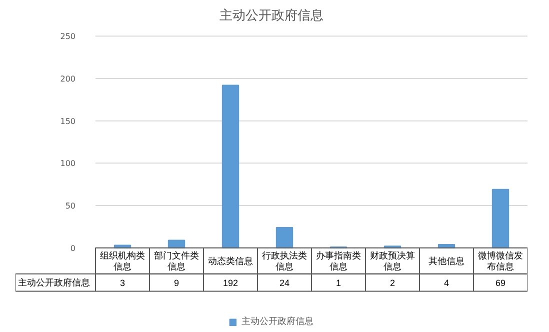  What do you see at coordinates (73, 248) in the screenshot?
I see `y-tick-label: 0` at bounding box center [73, 248].